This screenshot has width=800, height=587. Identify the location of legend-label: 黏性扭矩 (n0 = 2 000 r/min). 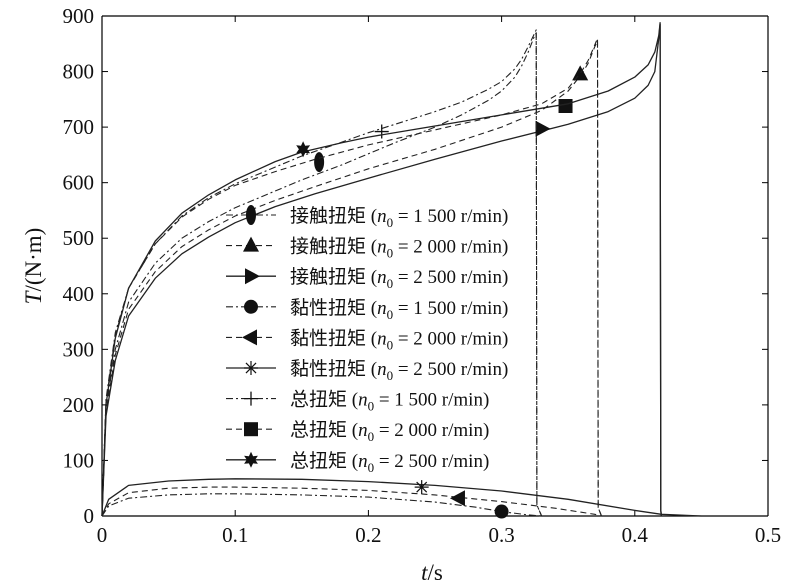
(399, 339).